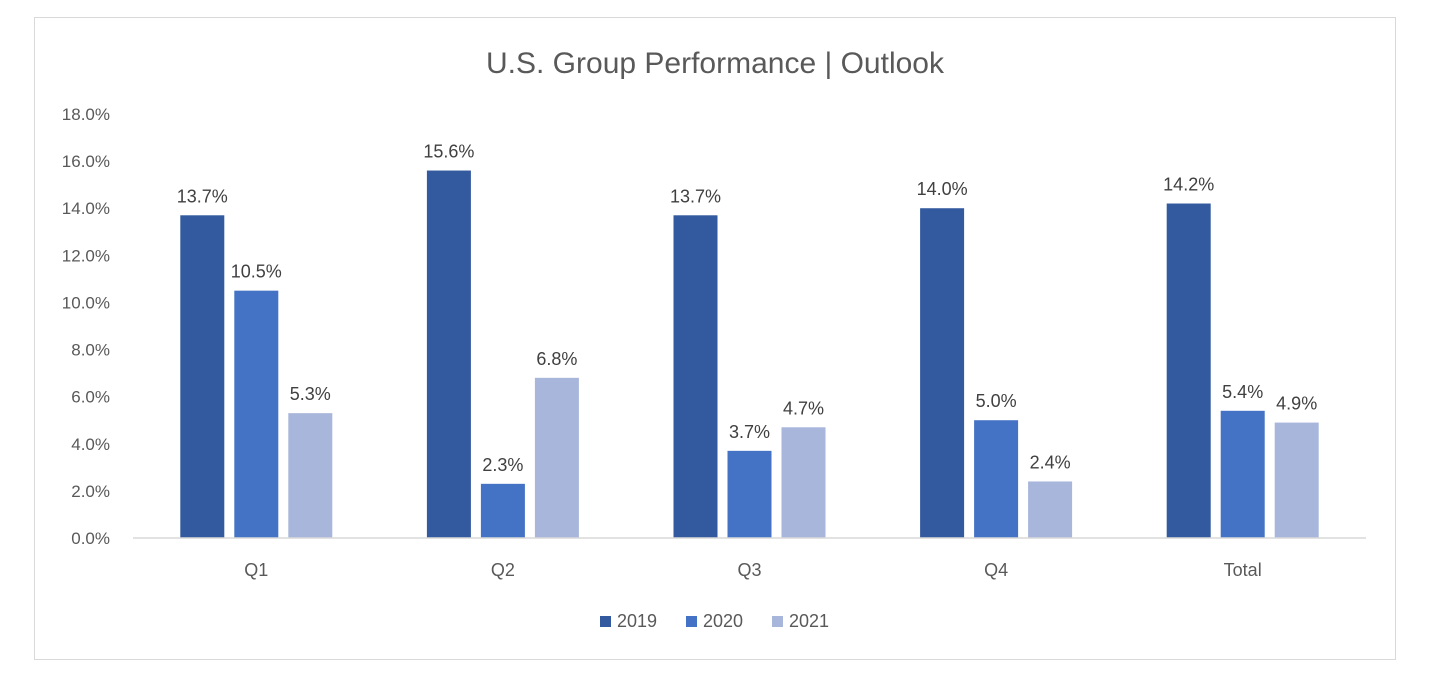 The width and height of the screenshot is (1442, 680). I want to click on bar-q4-2021, so click(1050, 509).